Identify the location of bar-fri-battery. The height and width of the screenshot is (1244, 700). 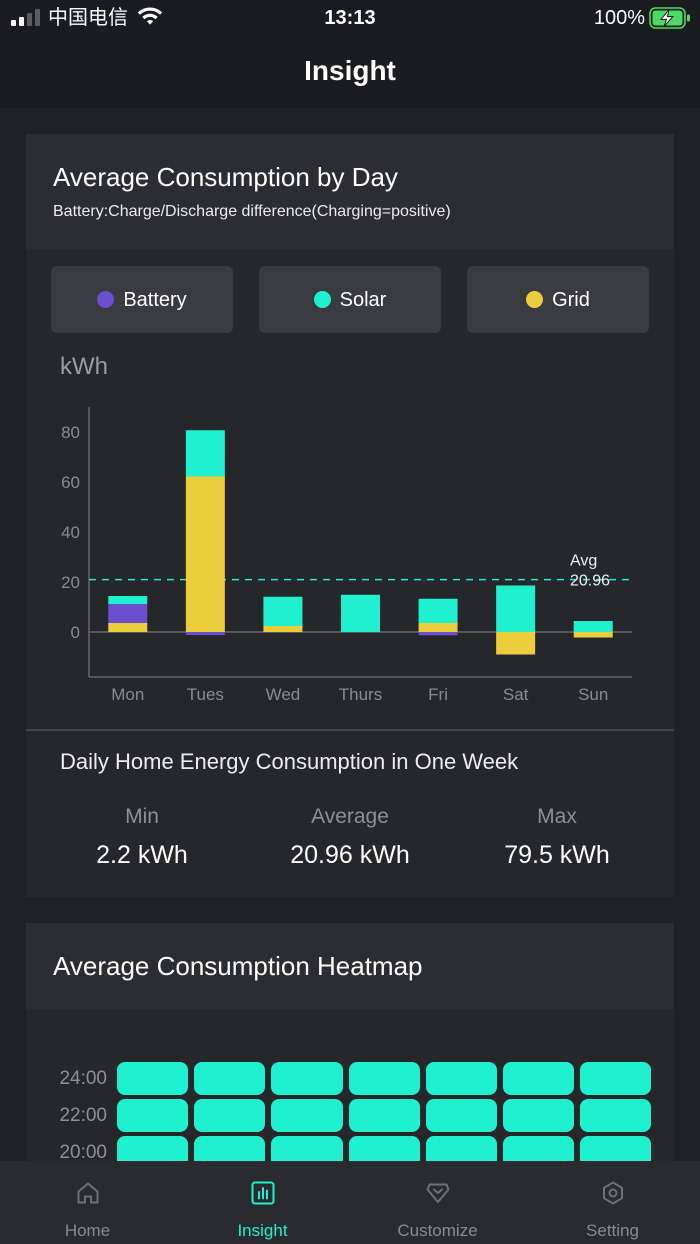
(438, 634).